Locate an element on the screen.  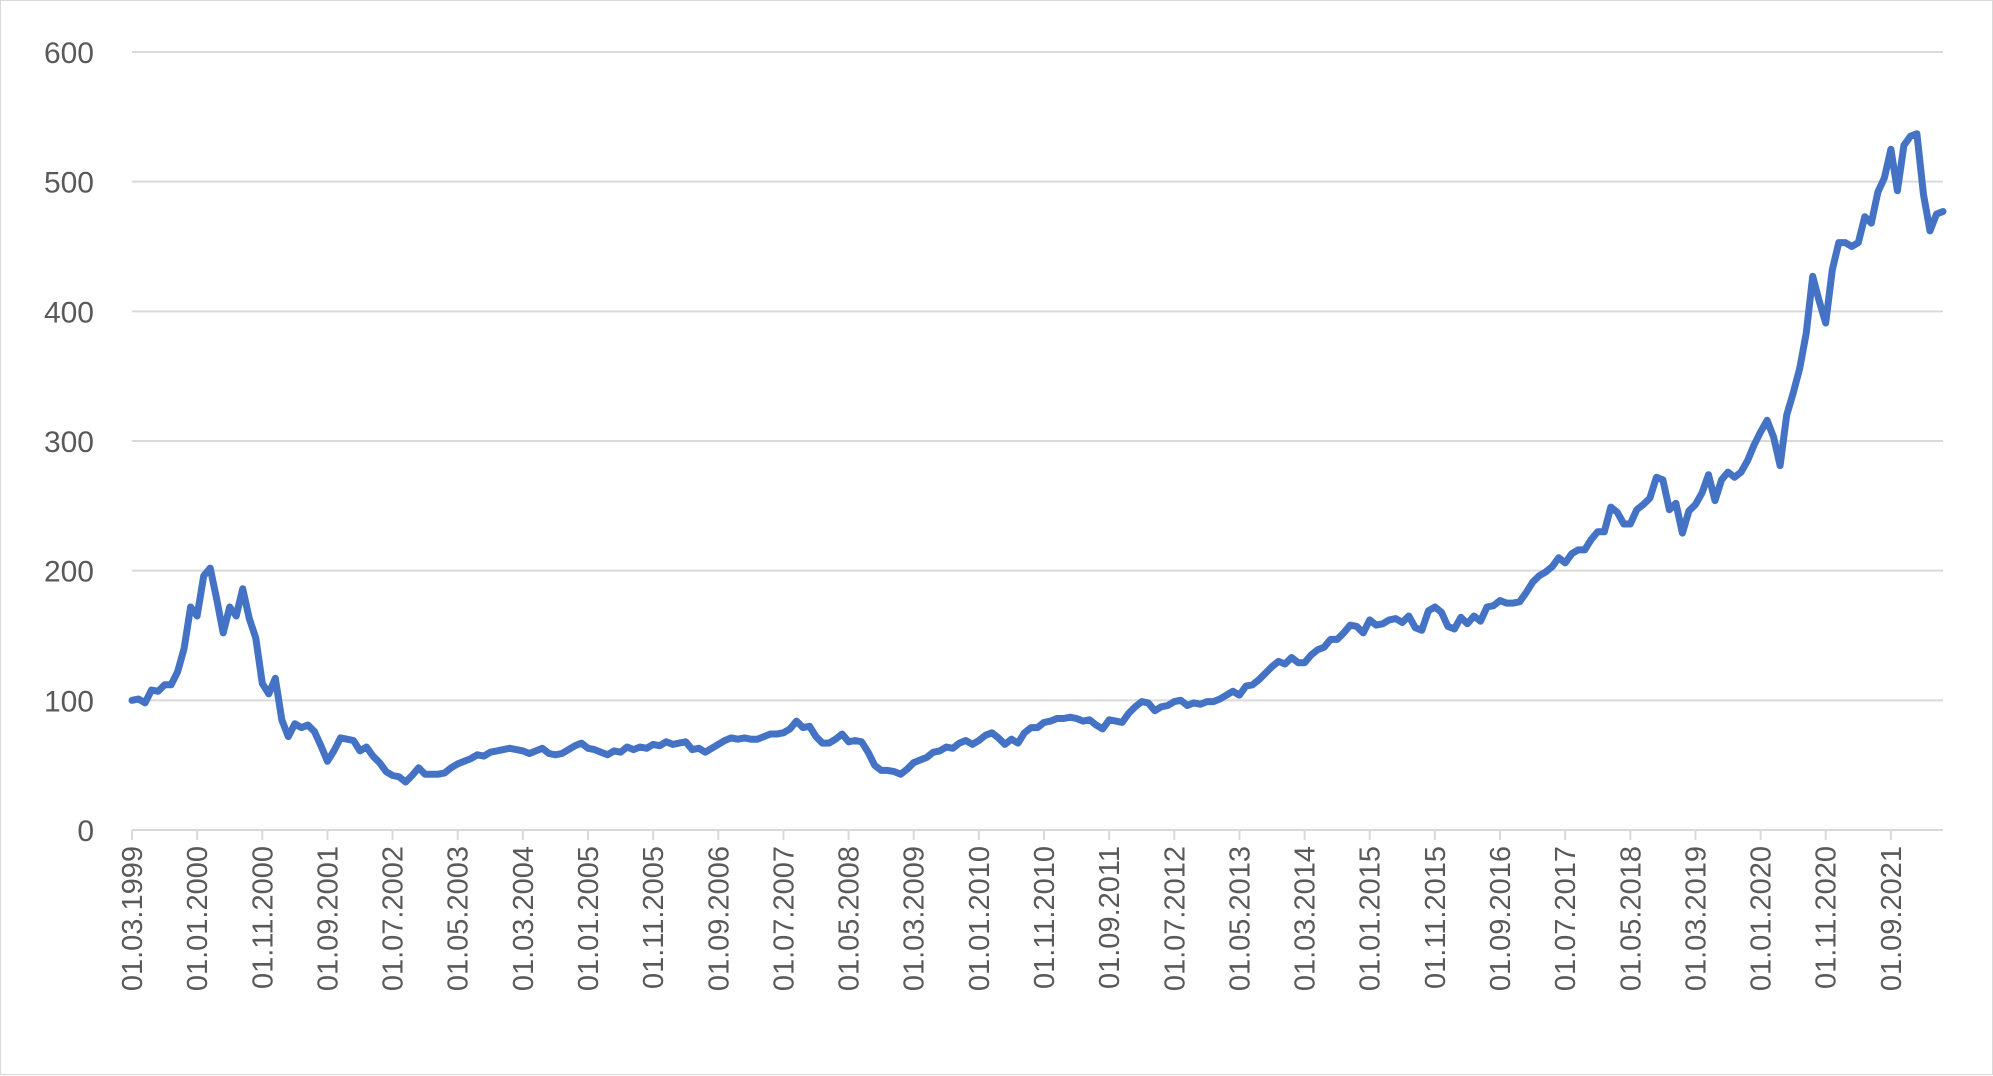
x-tick-label: 01.05.2003 is located at coordinates (459, 918).